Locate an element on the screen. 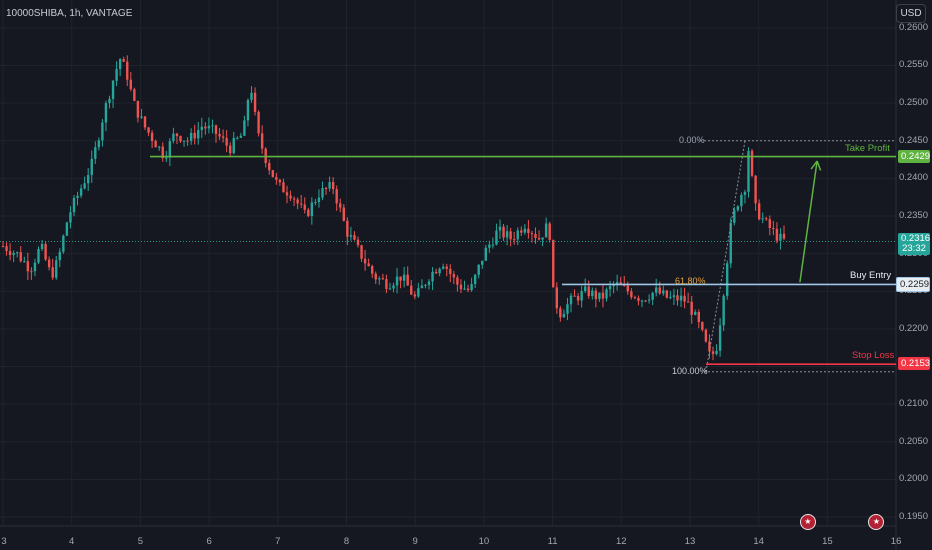  fib-trend-line is located at coordinates (725, 256).